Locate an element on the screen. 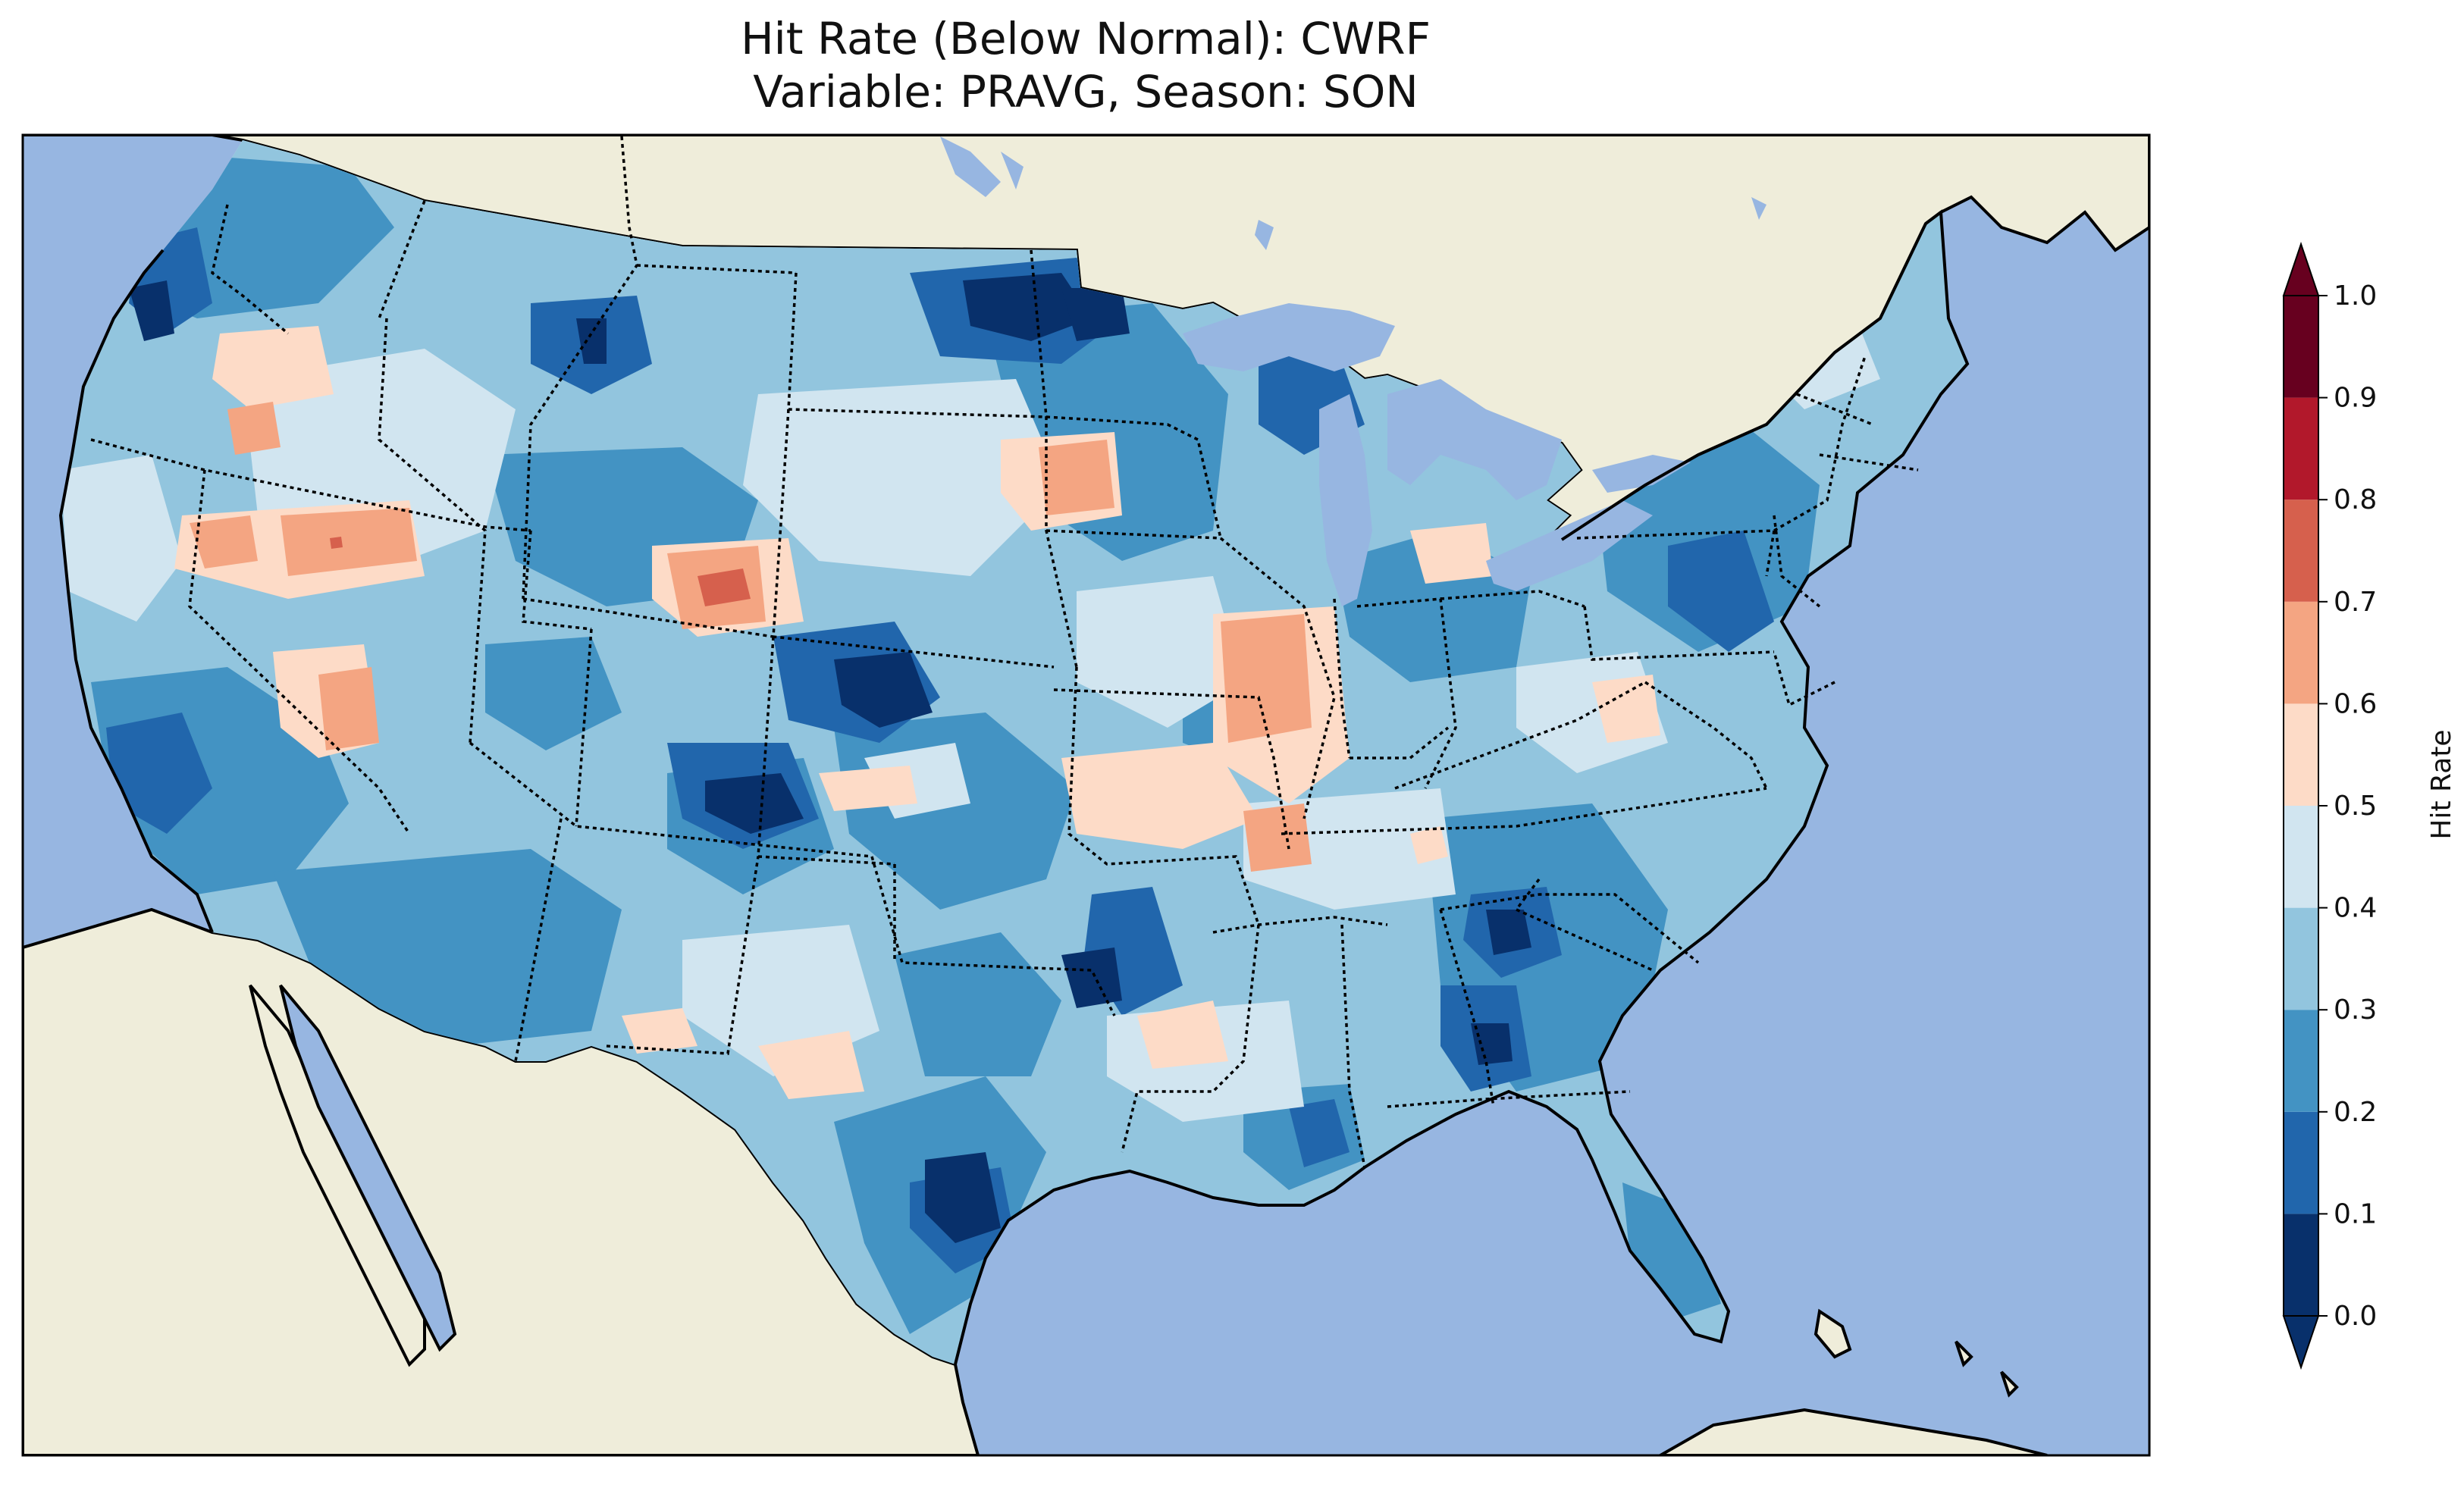 This screenshot has height=1494, width=2464. colorbar-tick-label: 0.9 is located at coordinates (2355, 398).